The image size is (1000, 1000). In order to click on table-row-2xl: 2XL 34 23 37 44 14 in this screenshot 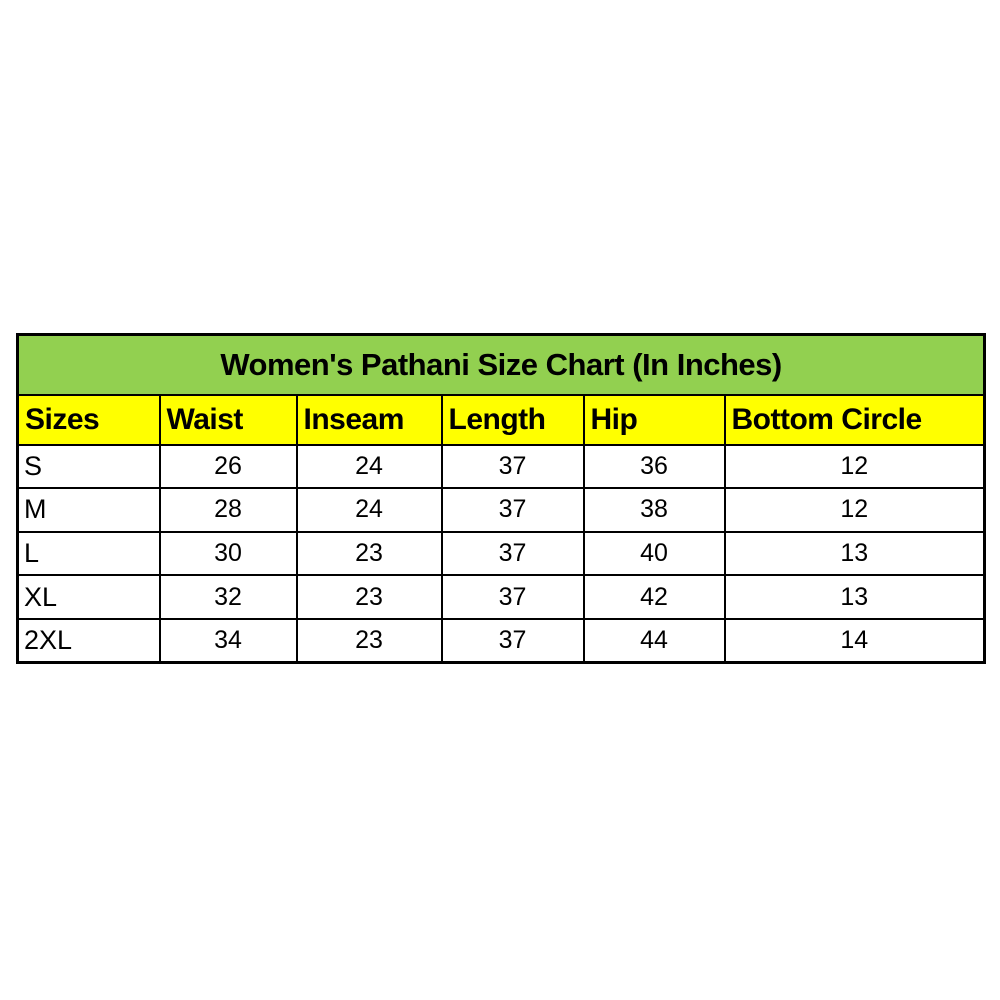, I will do `click(501, 640)`.